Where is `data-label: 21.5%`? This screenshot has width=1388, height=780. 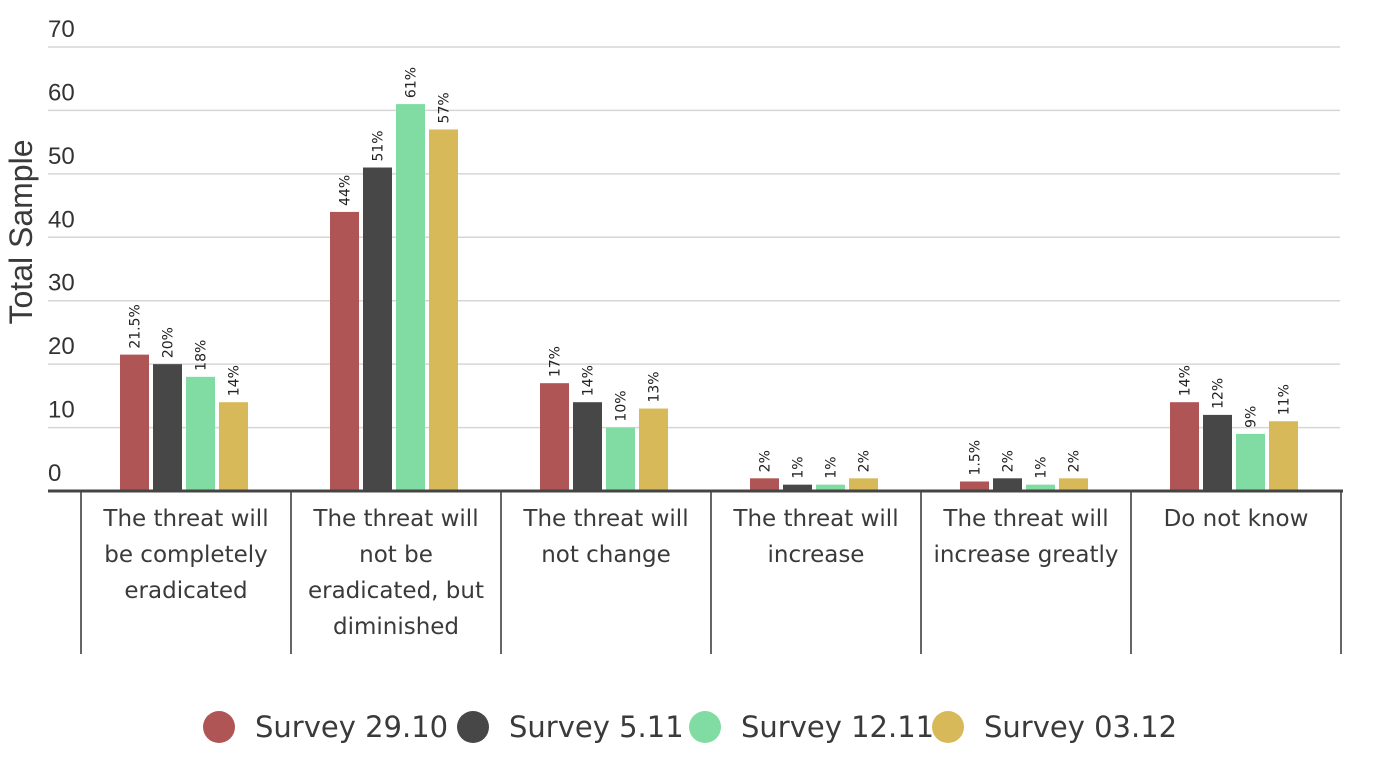
data-label: 21.5% is located at coordinates (136, 326).